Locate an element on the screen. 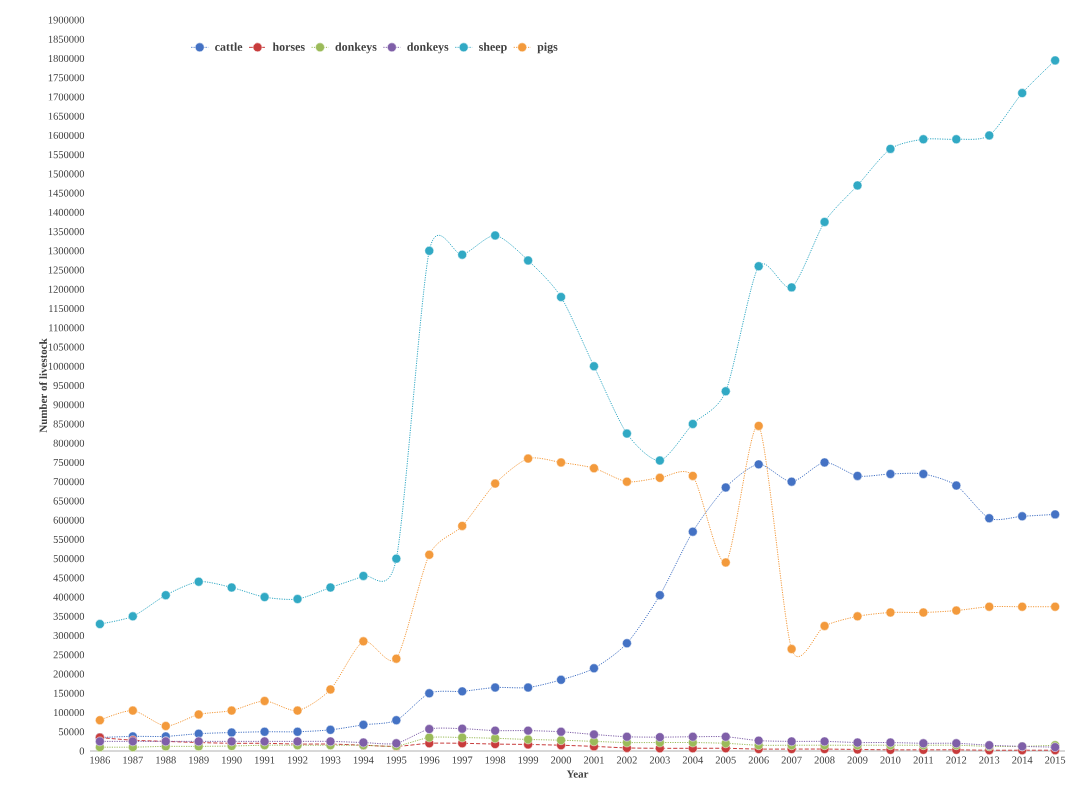 This screenshot has height=803, width=1074. x-tick-label: 2012 is located at coordinates (956, 760).